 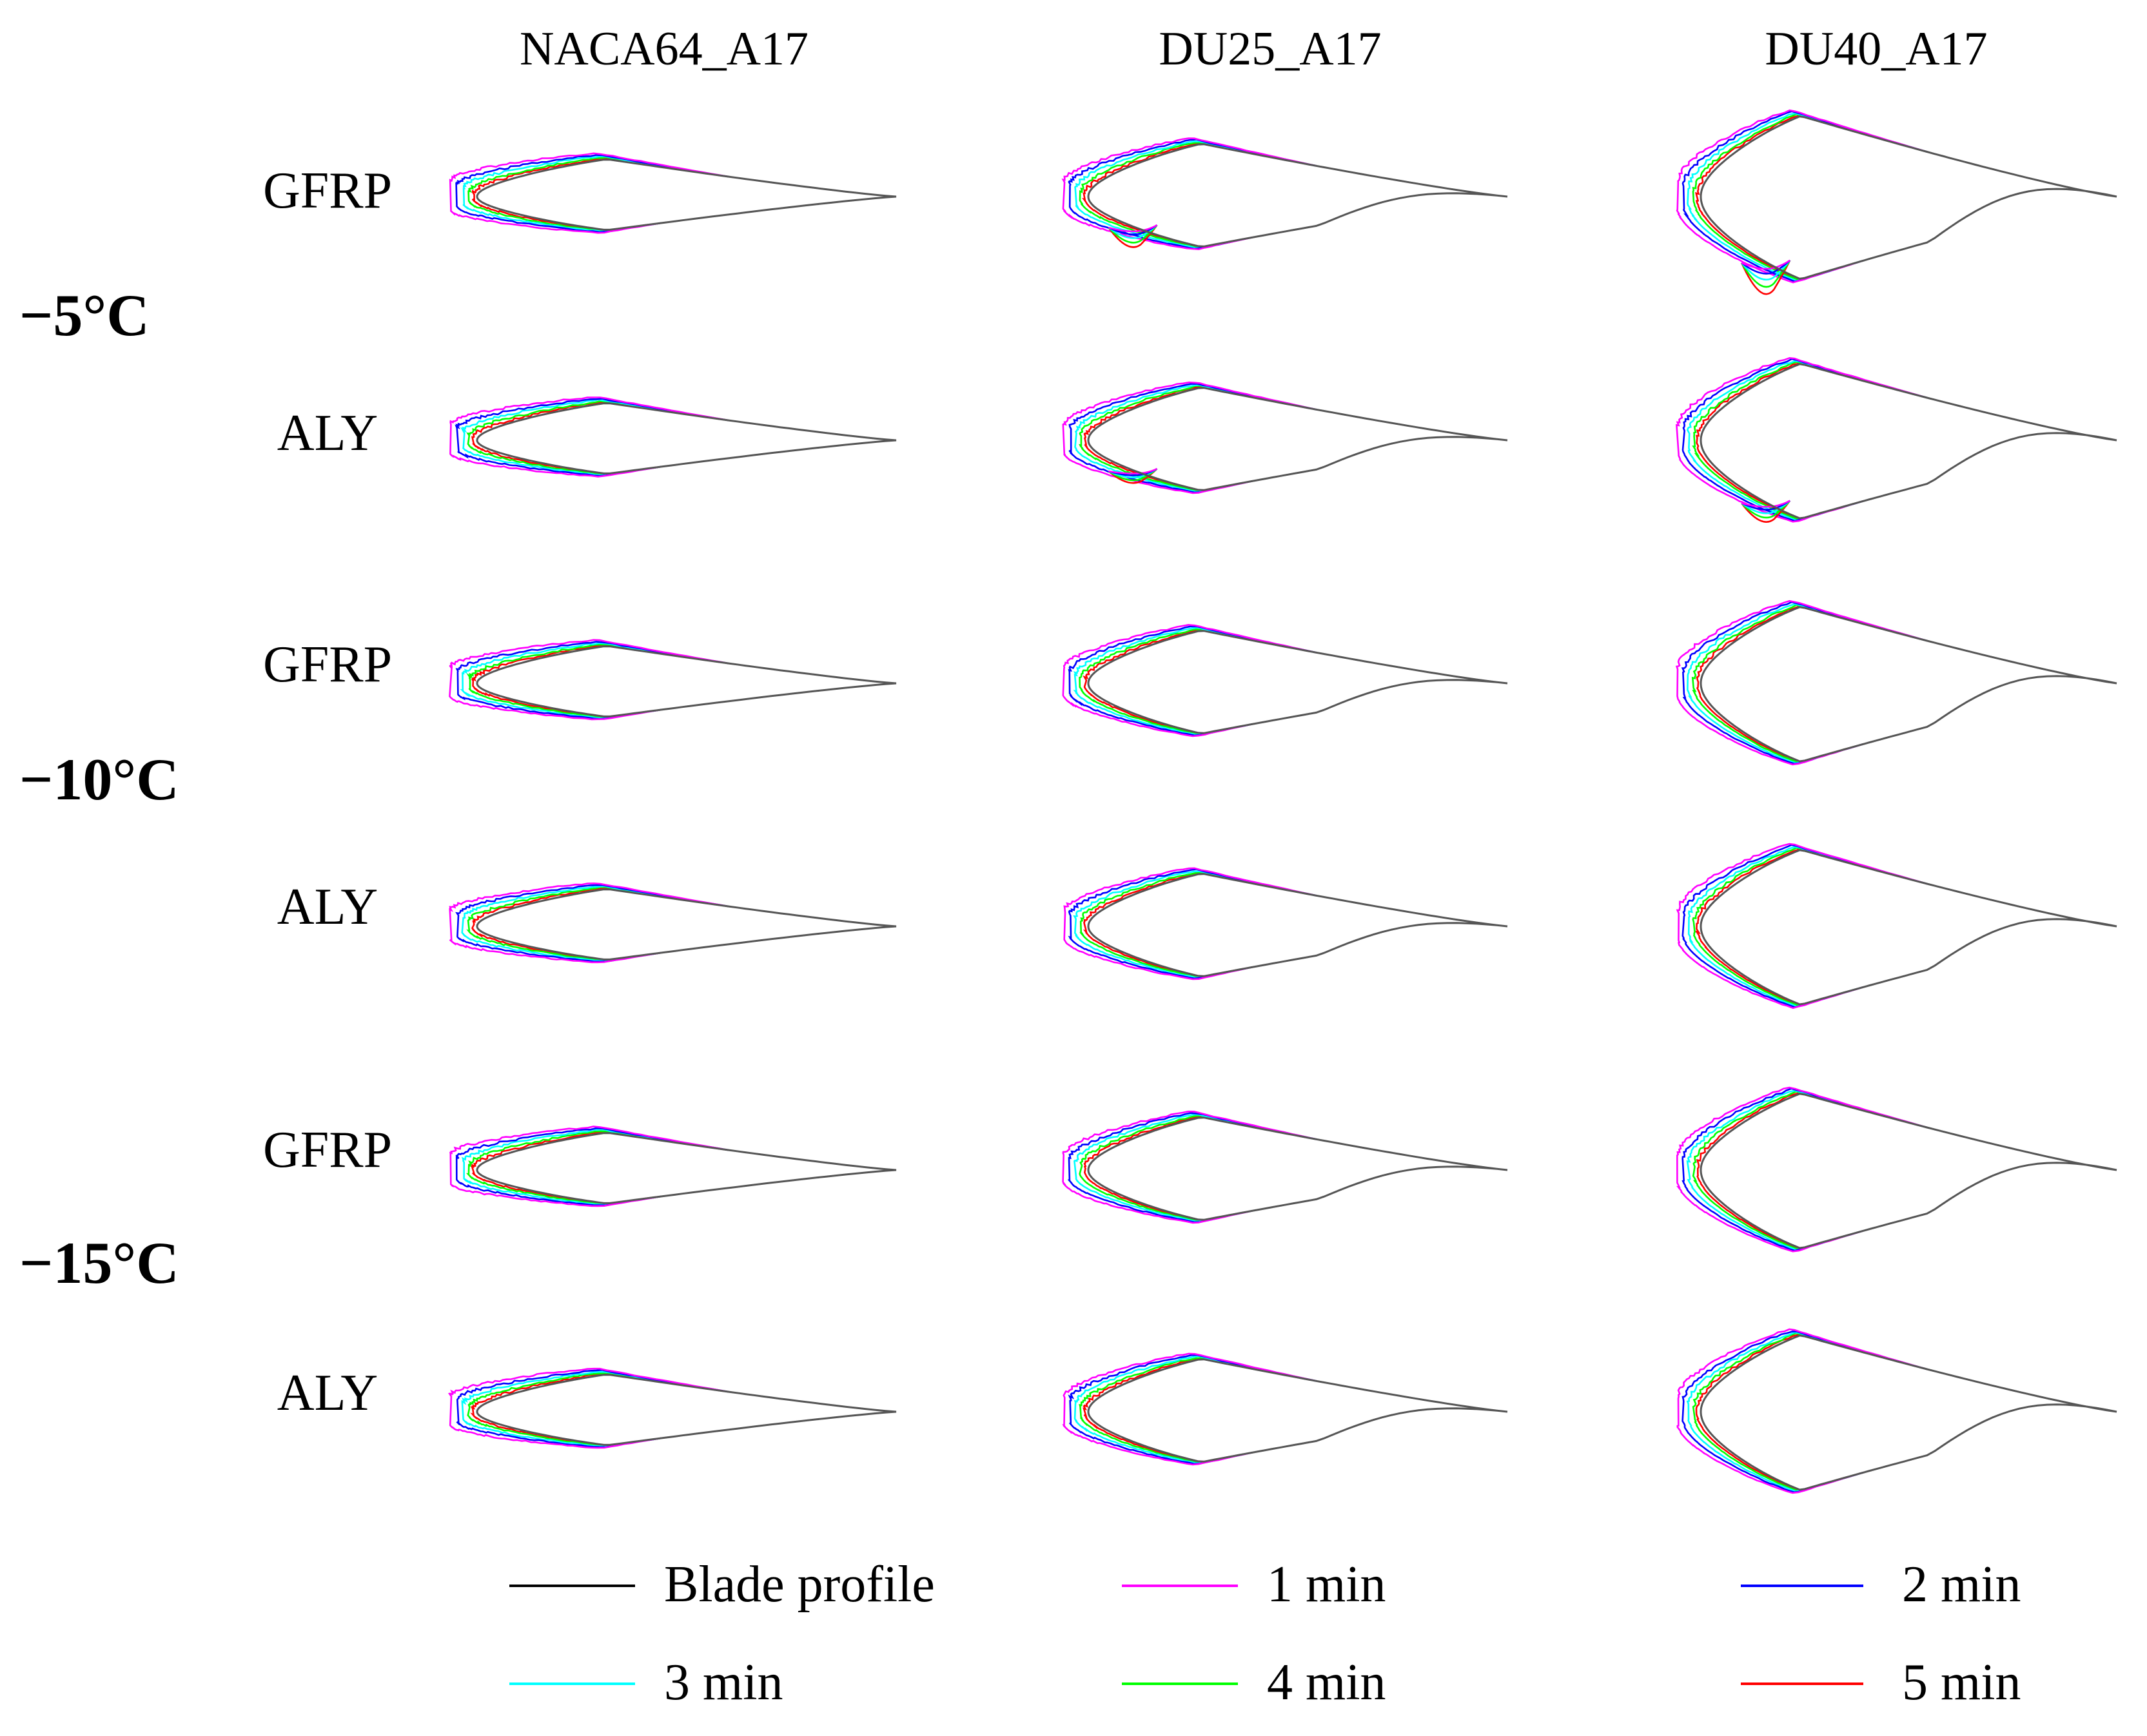 I want to click on material-label-aly-minus15: ALY, so click(x=327, y=1393).